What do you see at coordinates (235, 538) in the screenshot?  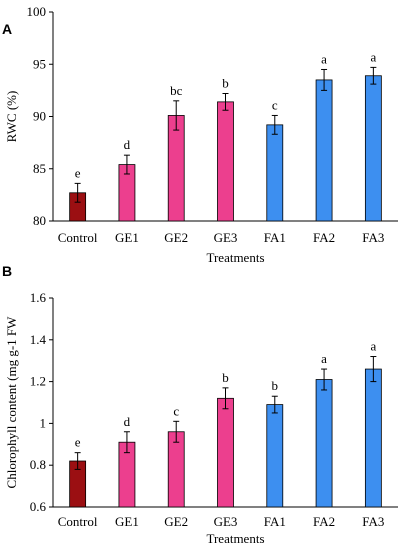 I see `panel-b-x-axis-title: Treatments` at bounding box center [235, 538].